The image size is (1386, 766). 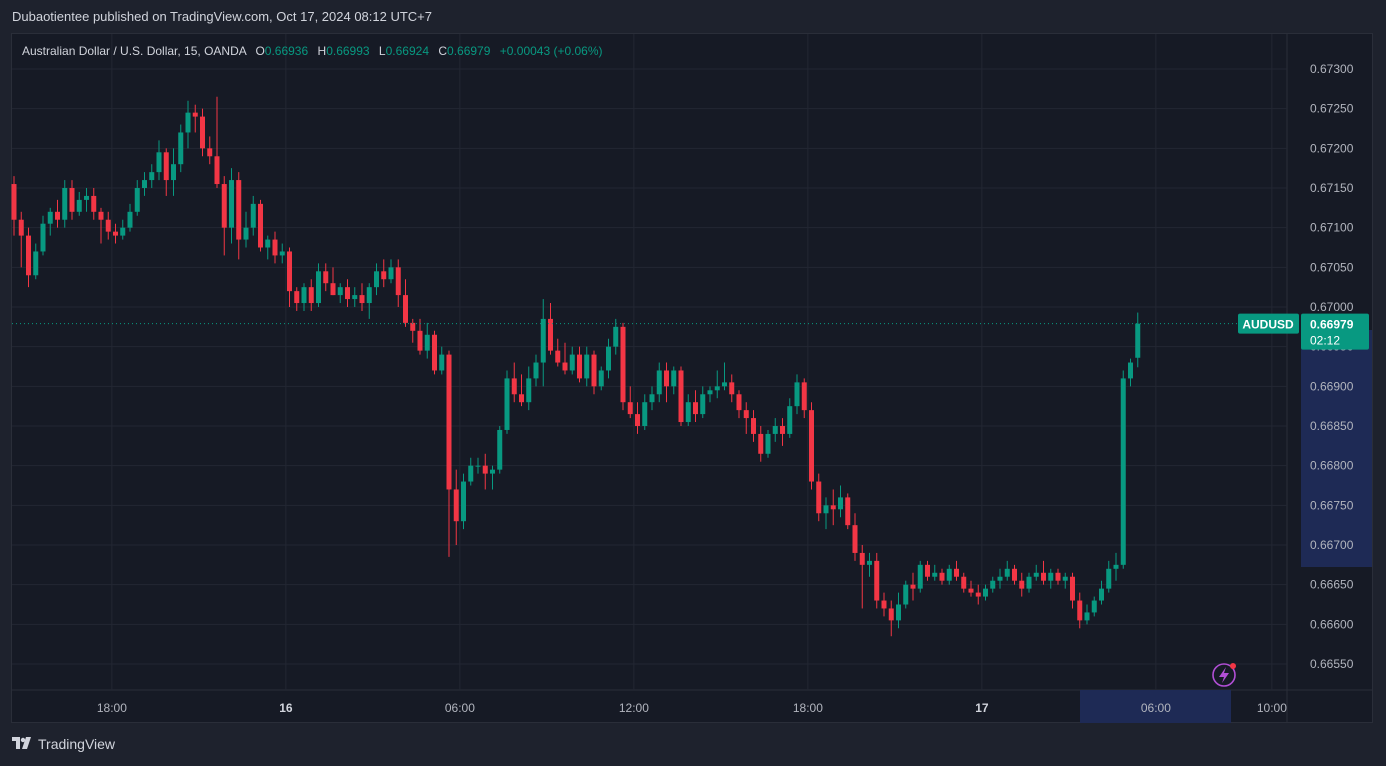 What do you see at coordinates (1332, 307) in the screenshot?
I see `y-tick-label: 0.67000` at bounding box center [1332, 307].